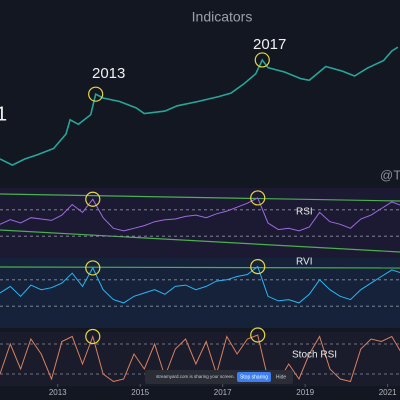 The image size is (400, 400). Describe the element at coordinates (269, 44) in the screenshot. I see `annotation: 2017` at that location.